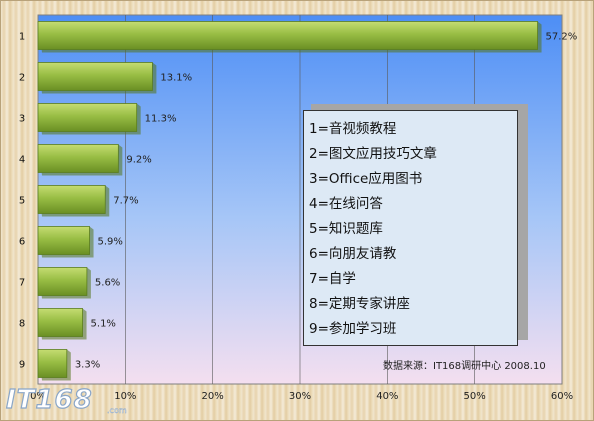  Describe the element at coordinates (213, 396) in the screenshot. I see `x-tick-label: 20%` at that location.